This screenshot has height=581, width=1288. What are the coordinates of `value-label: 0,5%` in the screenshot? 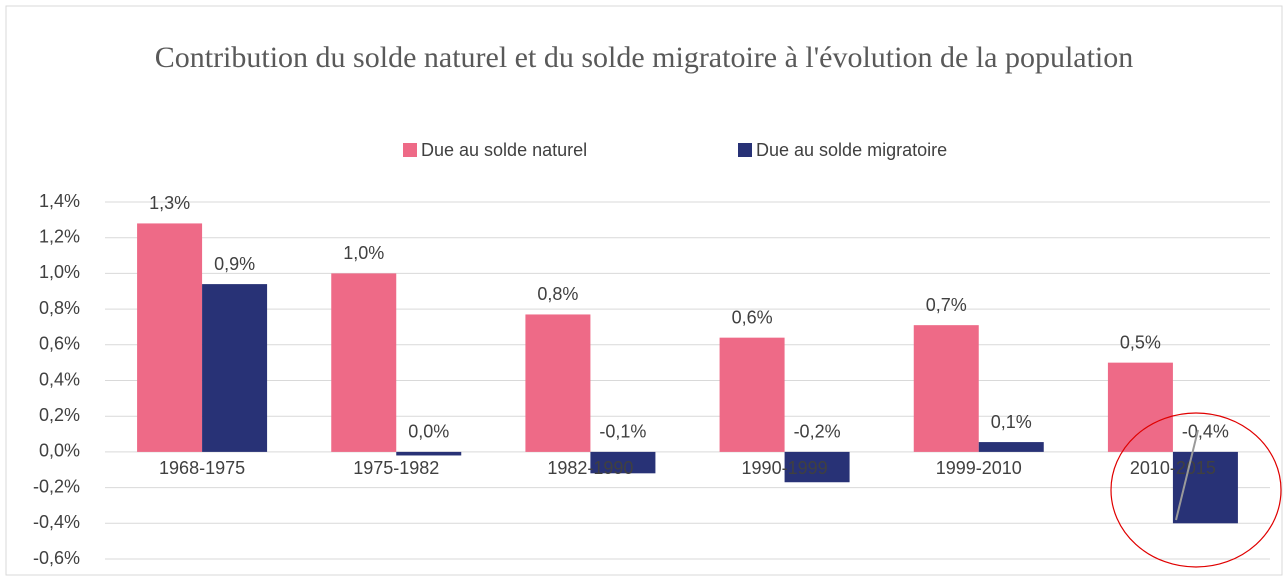 It's located at (1140, 342).